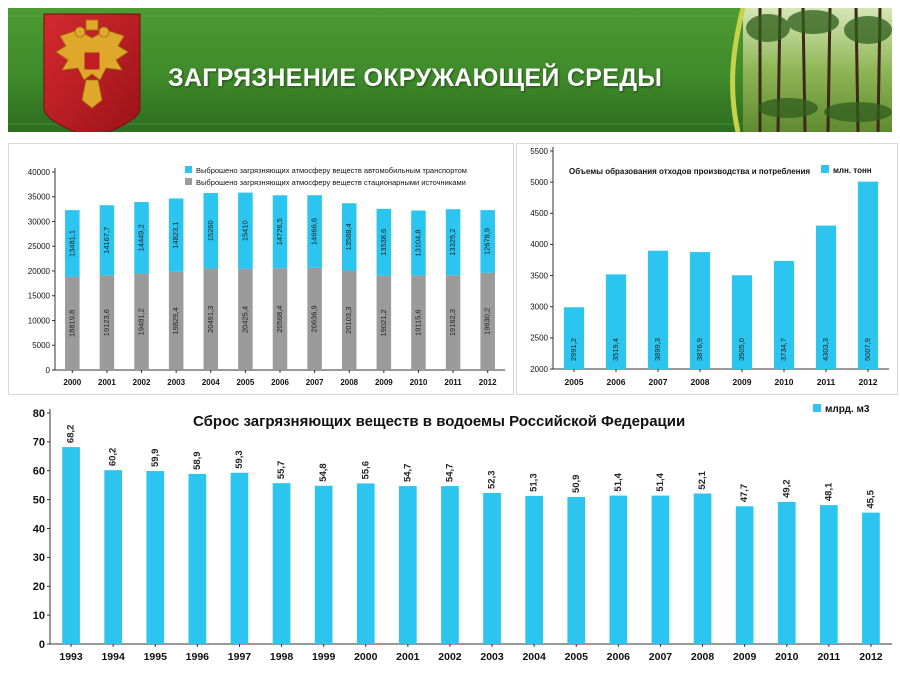  Describe the element at coordinates (870, 498) in the screenshot. I see `data-label: 45,5` at that location.